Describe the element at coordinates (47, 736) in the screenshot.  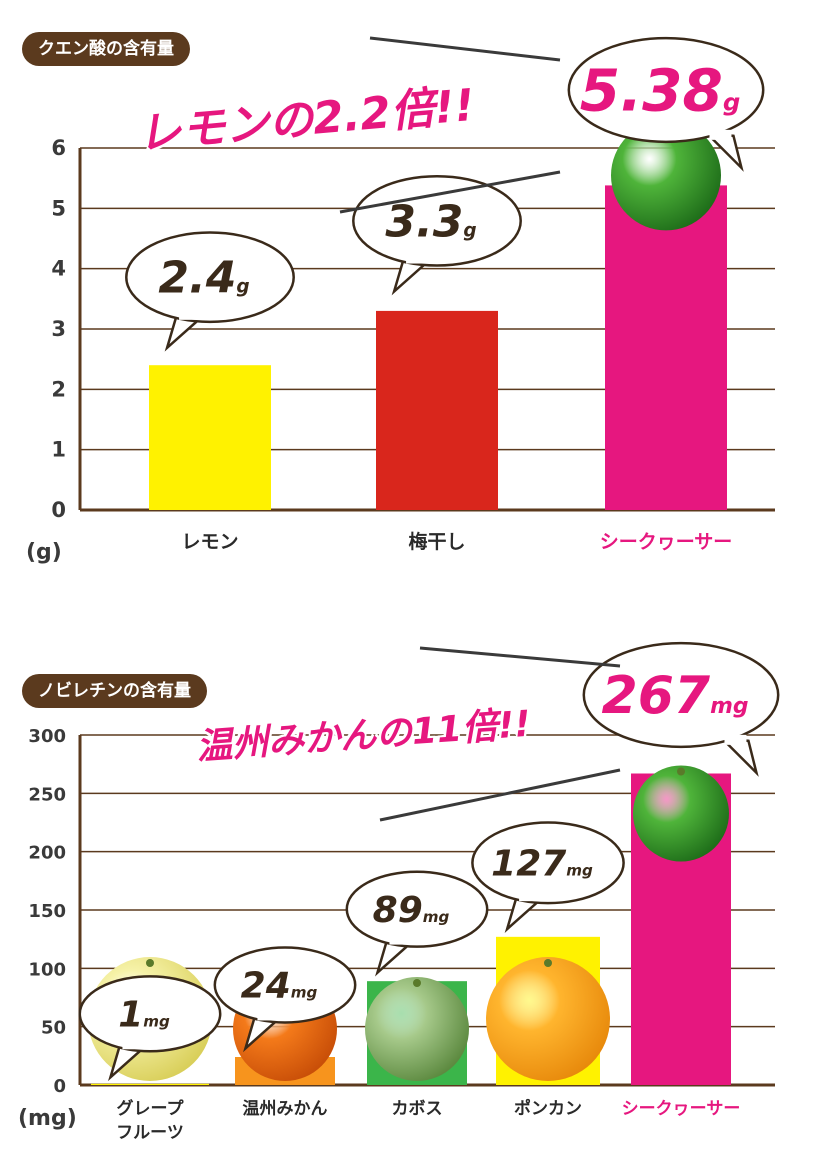
I see `y-tick-label: 300` at that location.